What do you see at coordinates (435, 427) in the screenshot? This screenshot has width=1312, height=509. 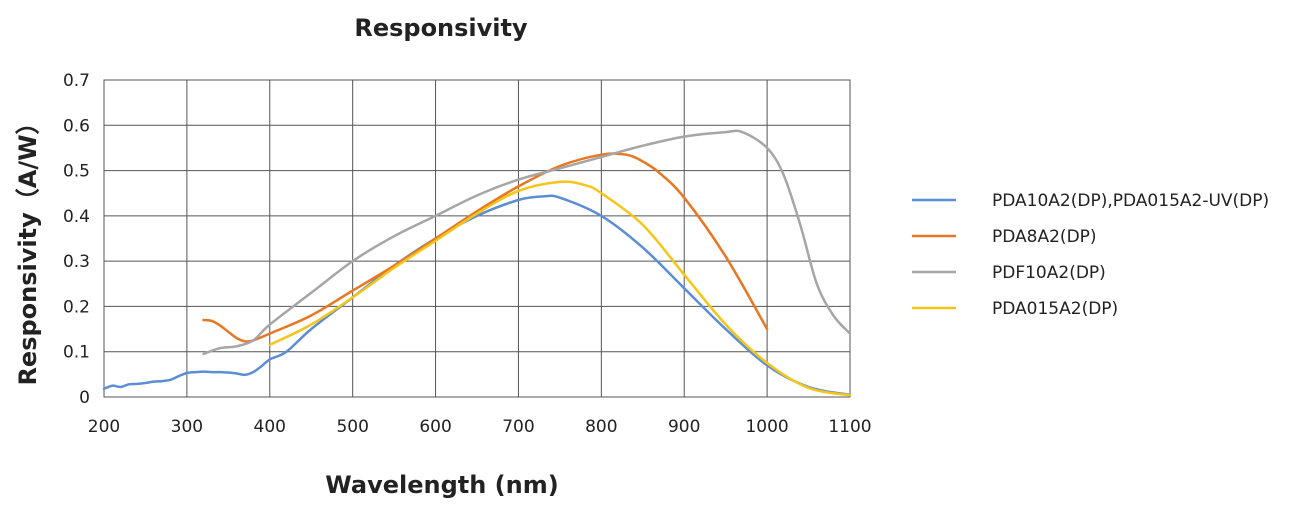 I see `x-tick-label: 600` at bounding box center [435, 427].